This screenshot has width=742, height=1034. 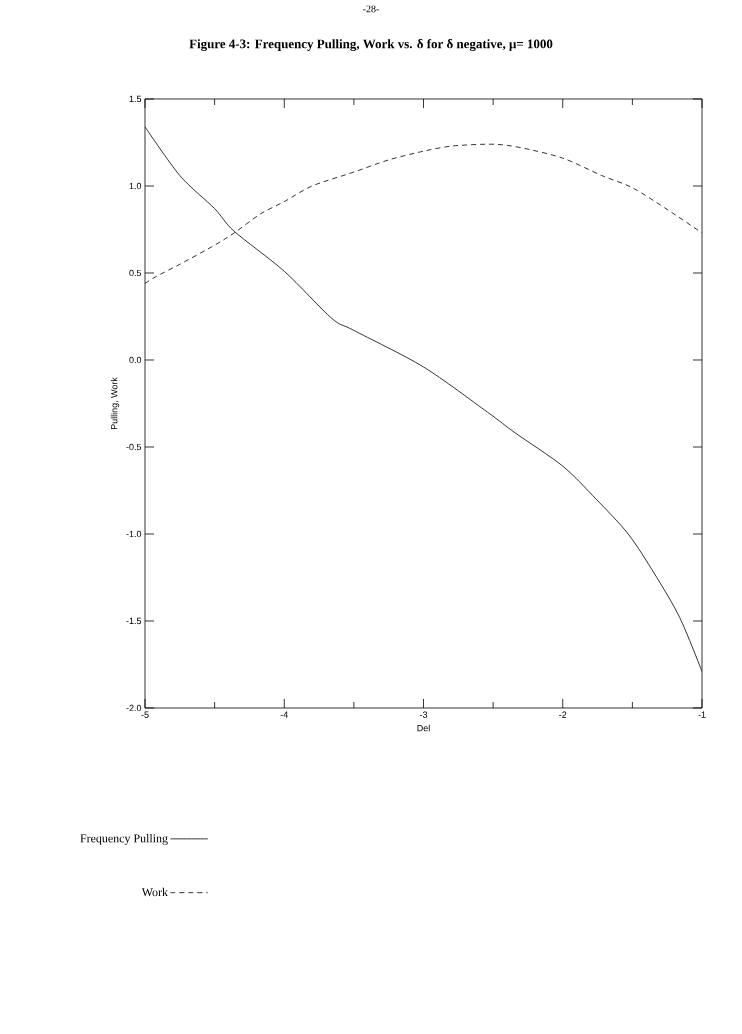 What do you see at coordinates (563, 714) in the screenshot?
I see `x-tick-label: -2` at bounding box center [563, 714].